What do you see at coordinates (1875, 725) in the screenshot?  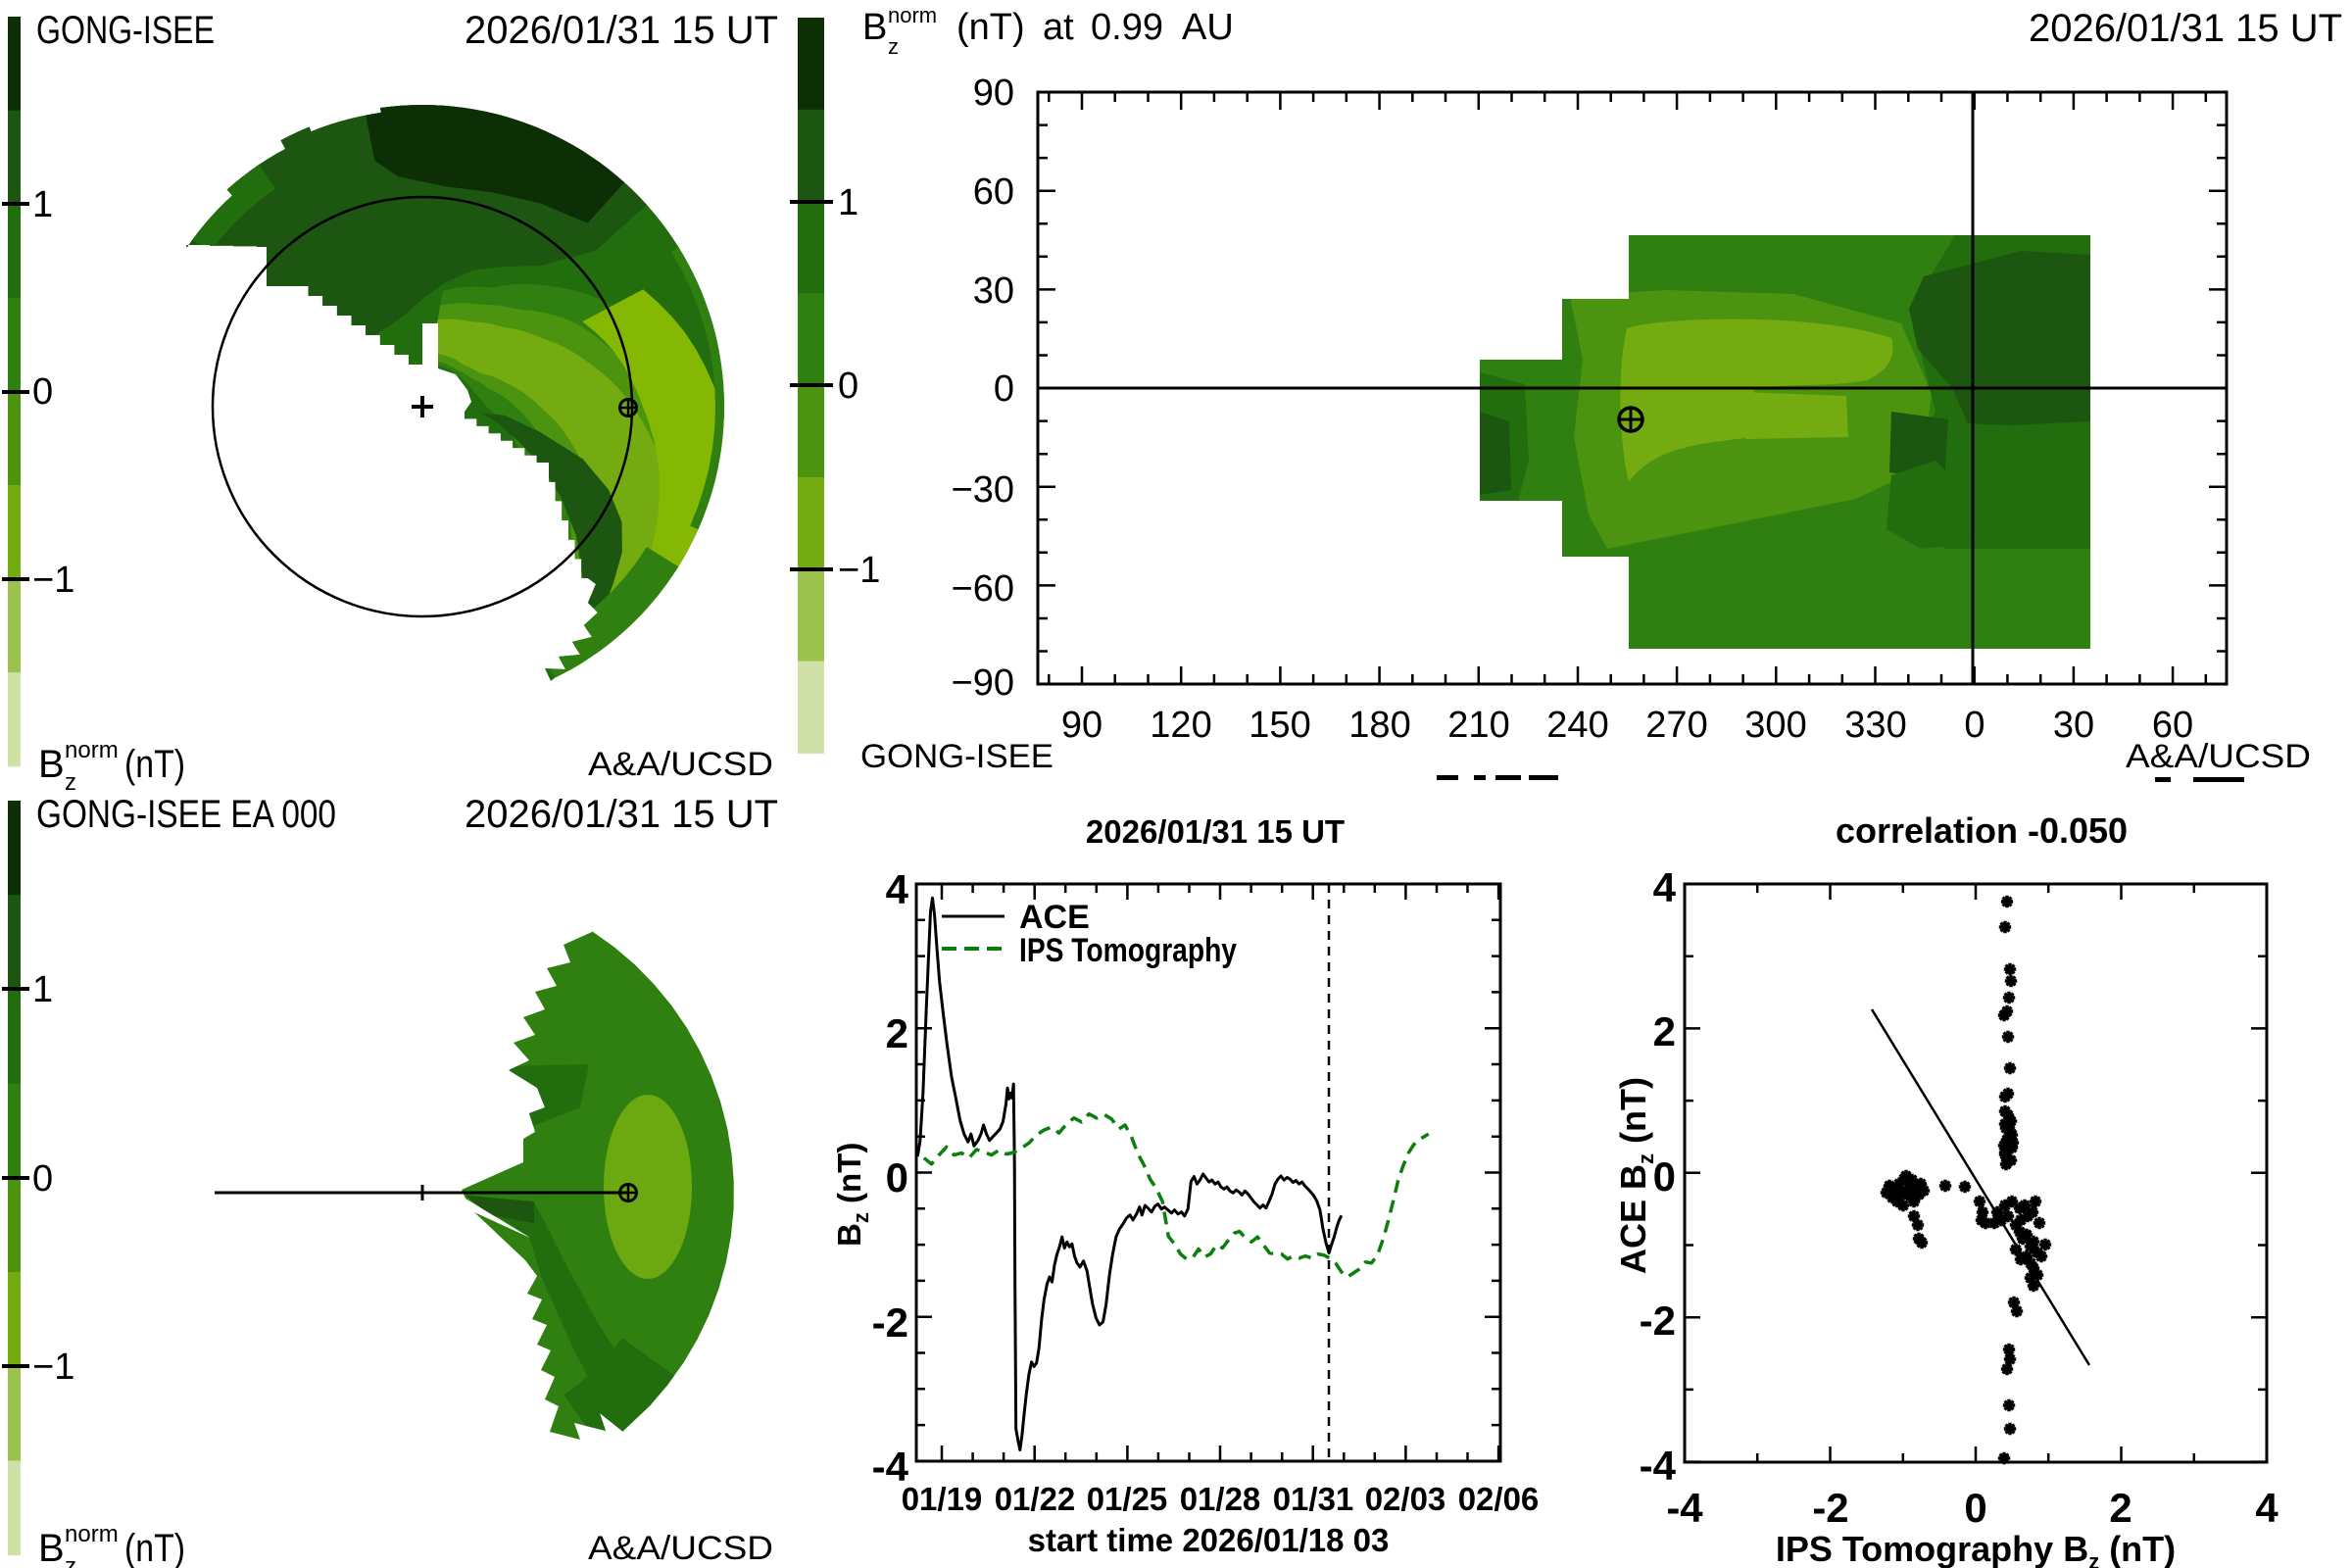 I see `svg-text: 330` at bounding box center [1875, 725].